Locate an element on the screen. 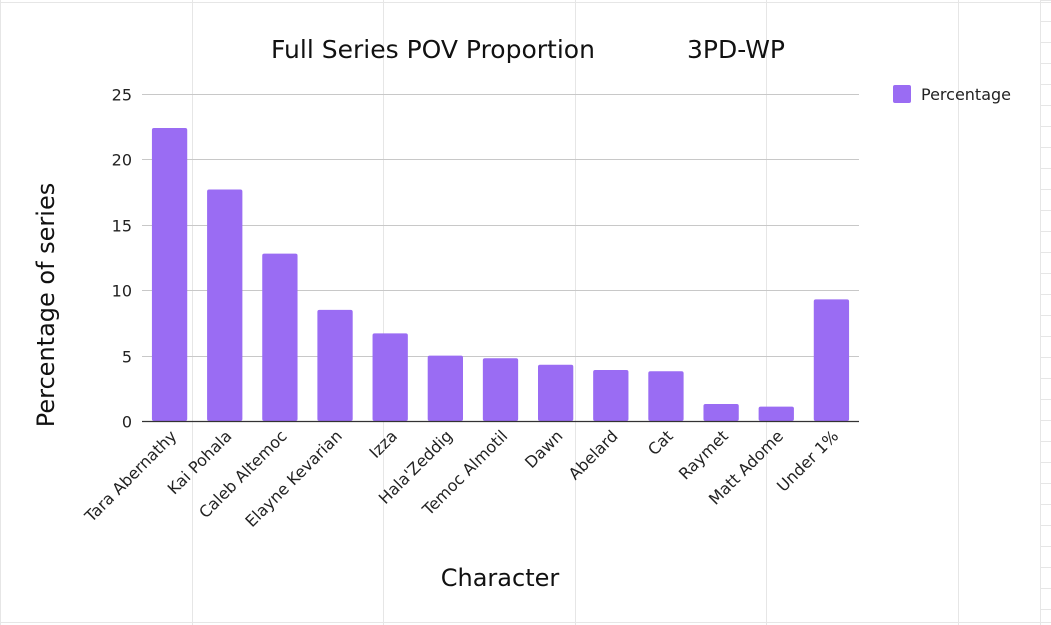 This screenshot has height=625, width=1051. y-tick-labels: 0 5 10 15 20 25 is located at coordinates (122, 259).